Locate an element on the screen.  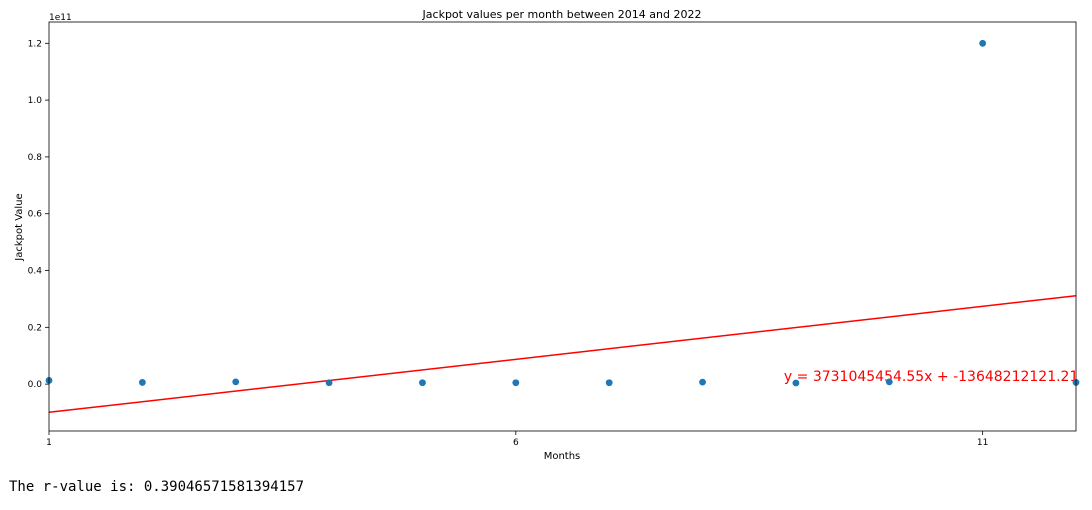
y-tick-label: 1.2 is located at coordinates (35, 44).